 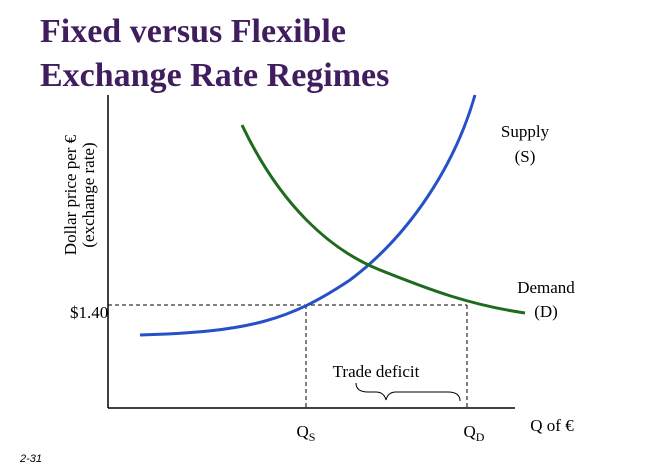 What do you see at coordinates (88, 194) in the screenshot?
I see `y-axis-label-line: (exchange rate)` at bounding box center [88, 194].